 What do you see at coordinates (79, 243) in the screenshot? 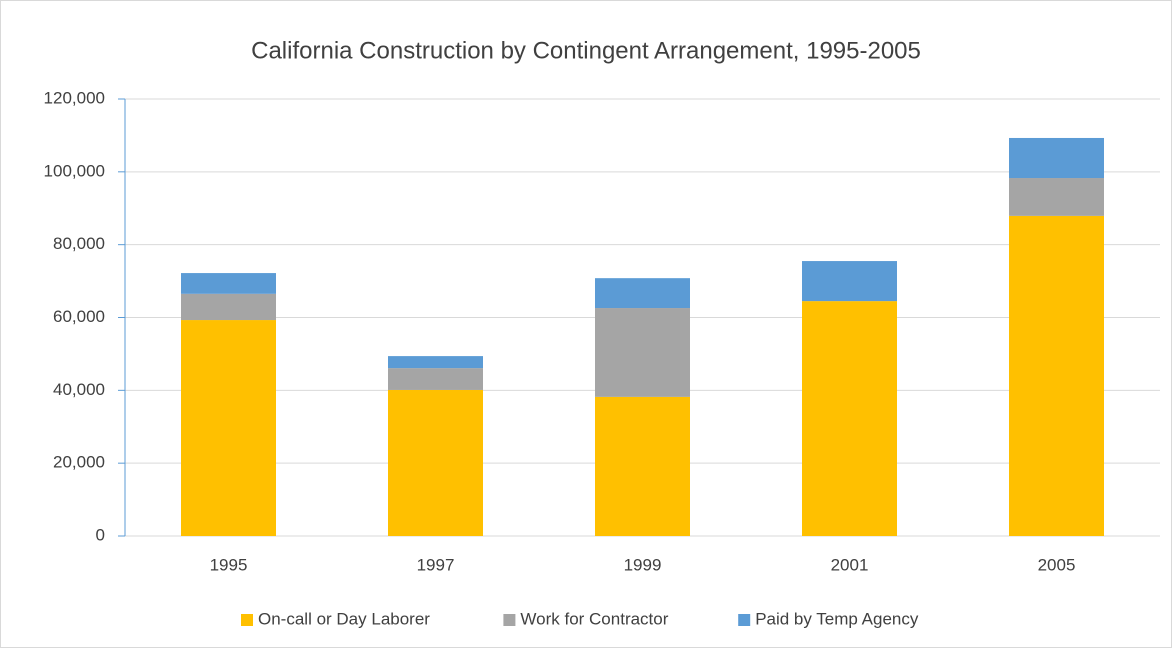
I see `y-tick-label: 80,000` at bounding box center [79, 243].